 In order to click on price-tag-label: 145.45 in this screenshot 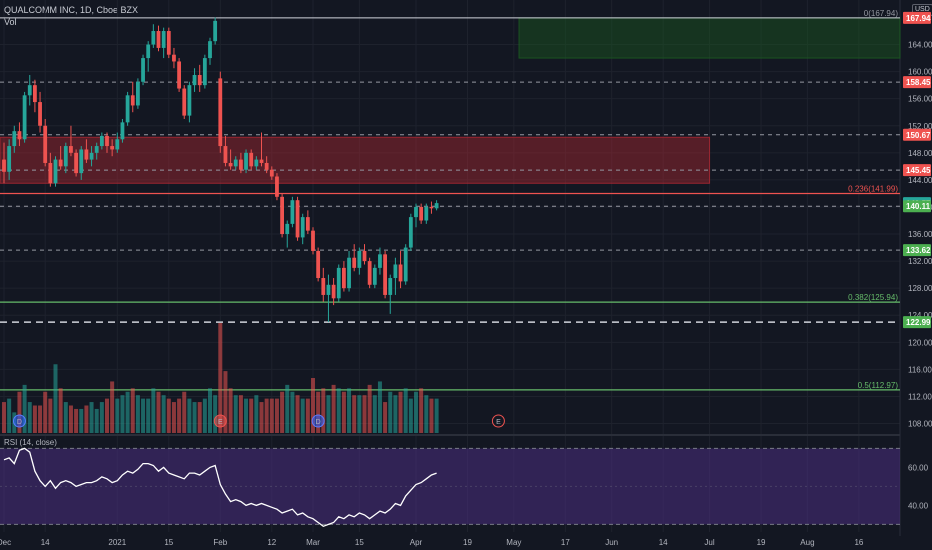, I will do `click(918, 170)`.